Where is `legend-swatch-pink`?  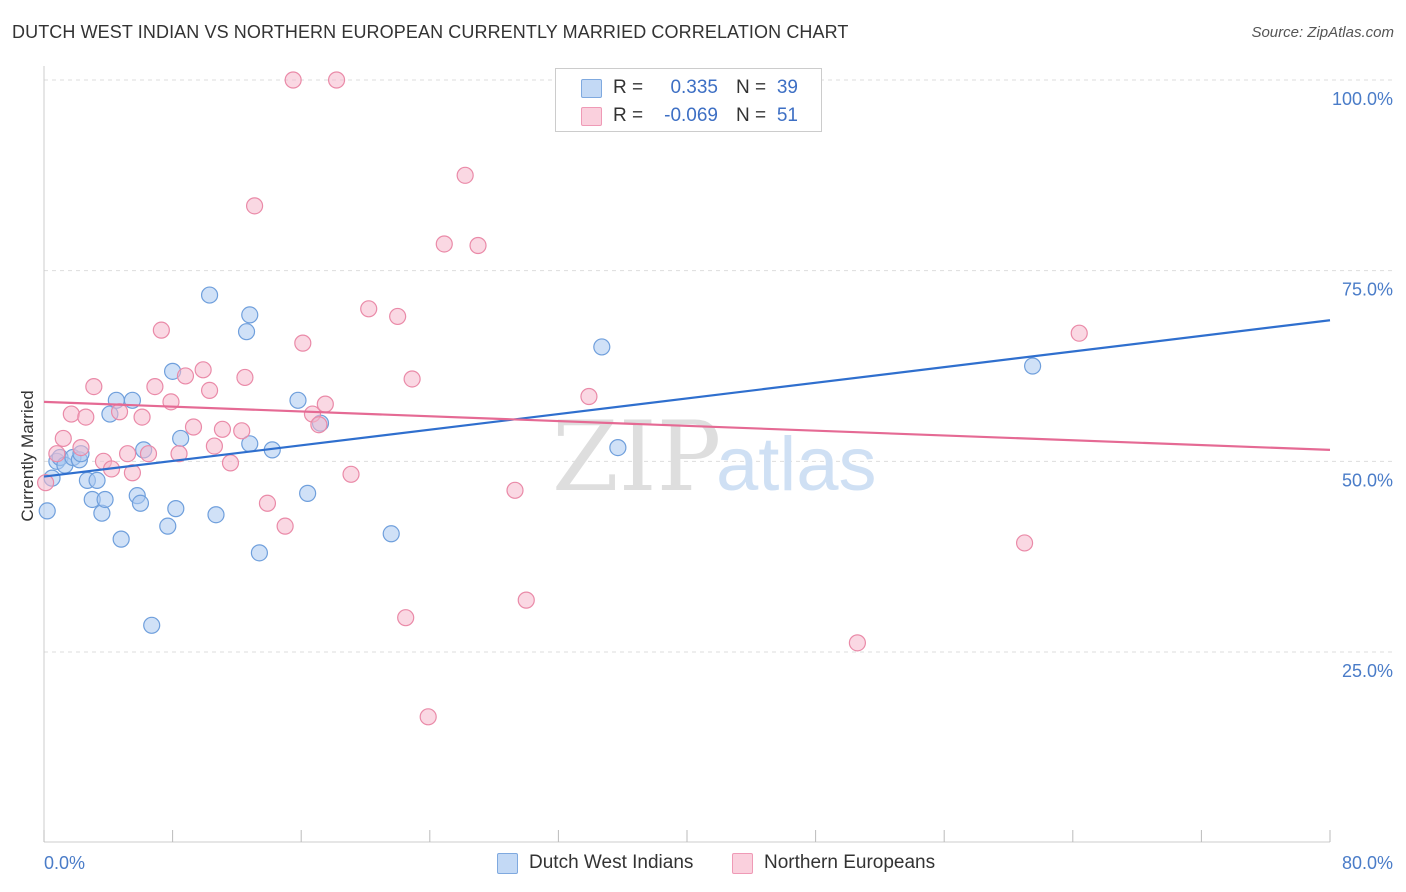 legend-swatch-pink is located at coordinates (591, 116).